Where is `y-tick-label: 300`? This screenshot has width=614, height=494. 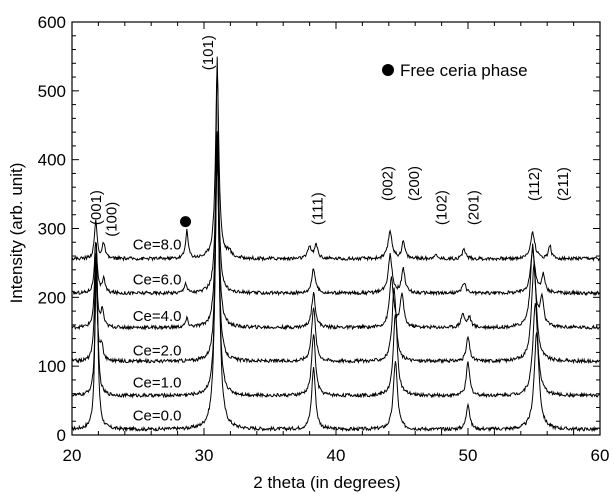
y-tick-label: 300 is located at coordinates (52, 229).